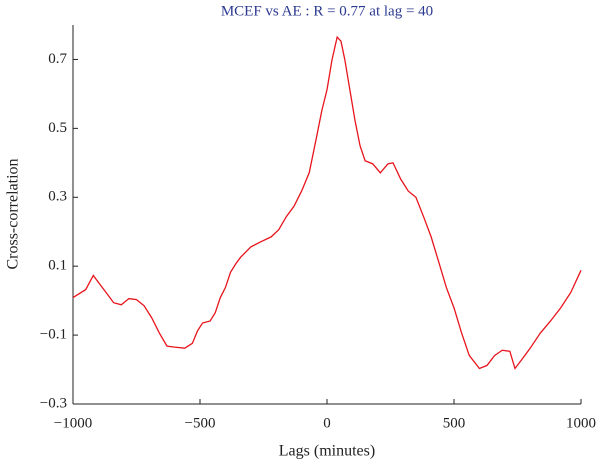 The width and height of the screenshot is (600, 466). What do you see at coordinates (200, 423) in the screenshot?
I see `x-tick-label: −500` at bounding box center [200, 423].